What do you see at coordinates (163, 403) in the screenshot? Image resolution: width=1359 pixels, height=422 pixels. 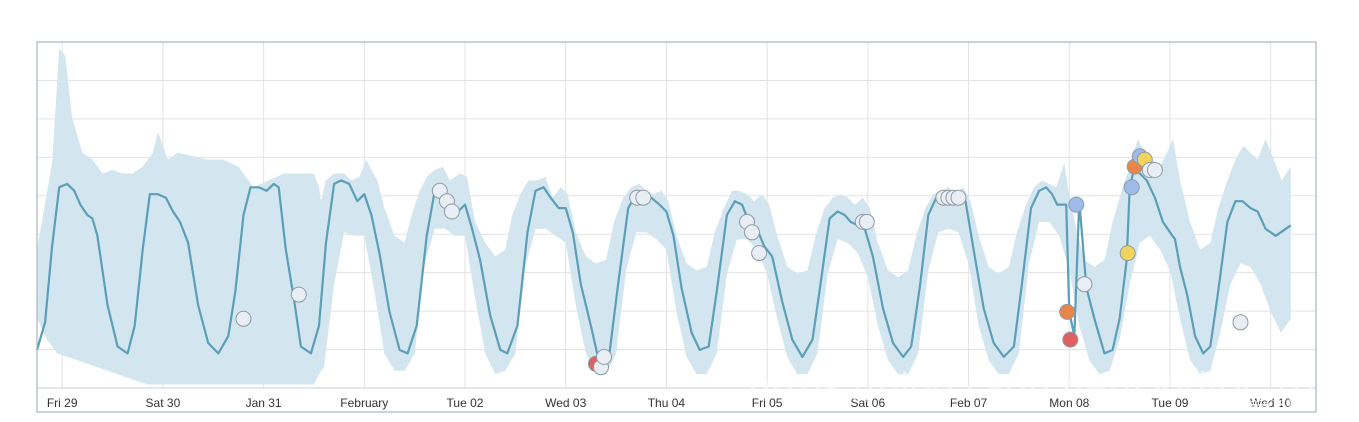 I see `x-tick-label: Sat 30` at bounding box center [163, 403].